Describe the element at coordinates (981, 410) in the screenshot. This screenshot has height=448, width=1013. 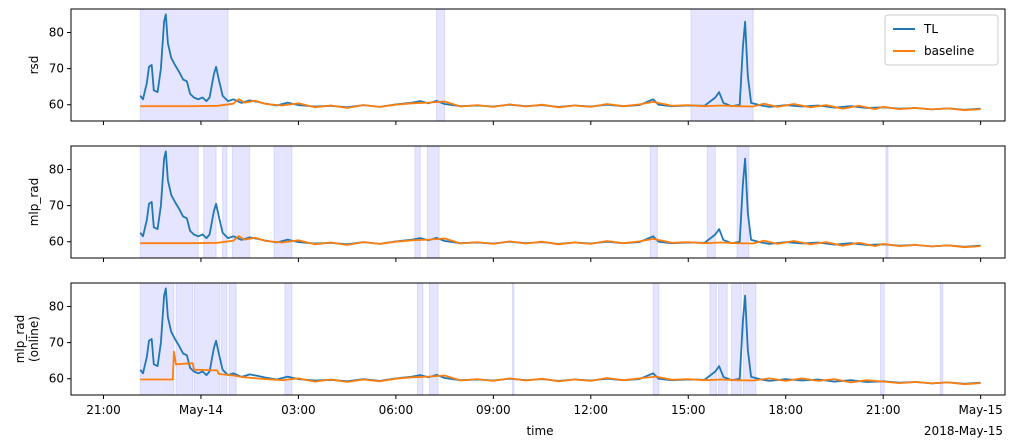
I see `x-tick-label: May-15` at that location.